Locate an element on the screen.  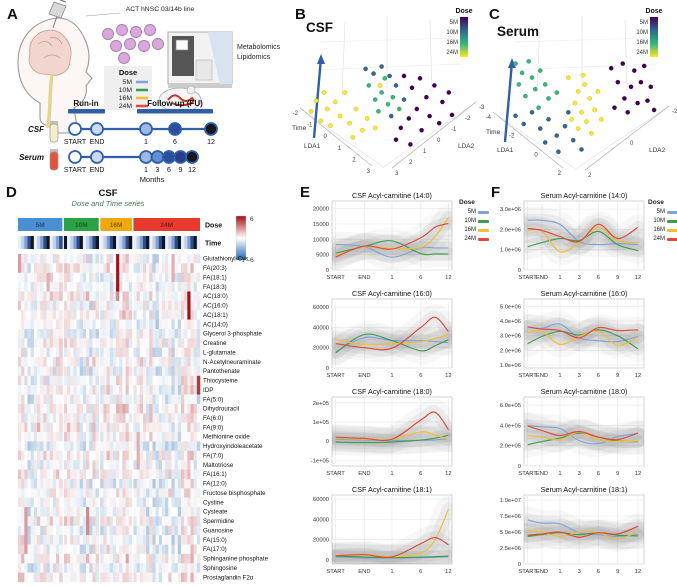
dose-legend-f: Dose 5M 10M 16M 24M is located at coordinates (662, 221).